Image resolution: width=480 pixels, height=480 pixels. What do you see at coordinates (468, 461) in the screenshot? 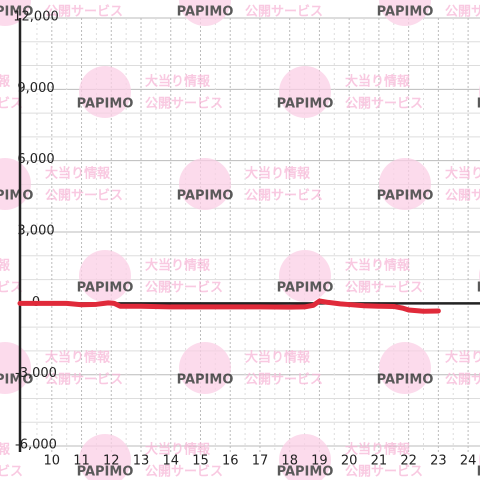
I see `x-tick-label: 24` at bounding box center [468, 461].